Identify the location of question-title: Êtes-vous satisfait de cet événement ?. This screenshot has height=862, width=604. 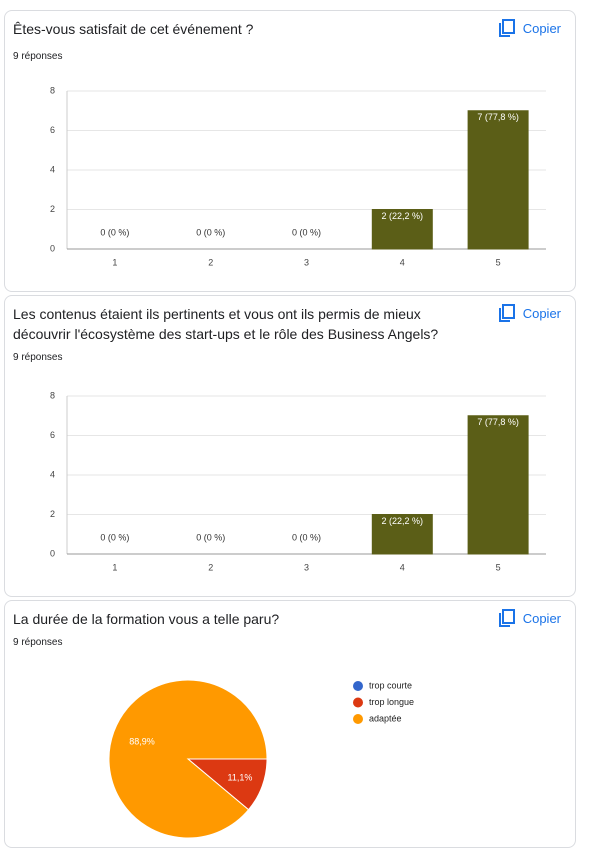
(133, 29).